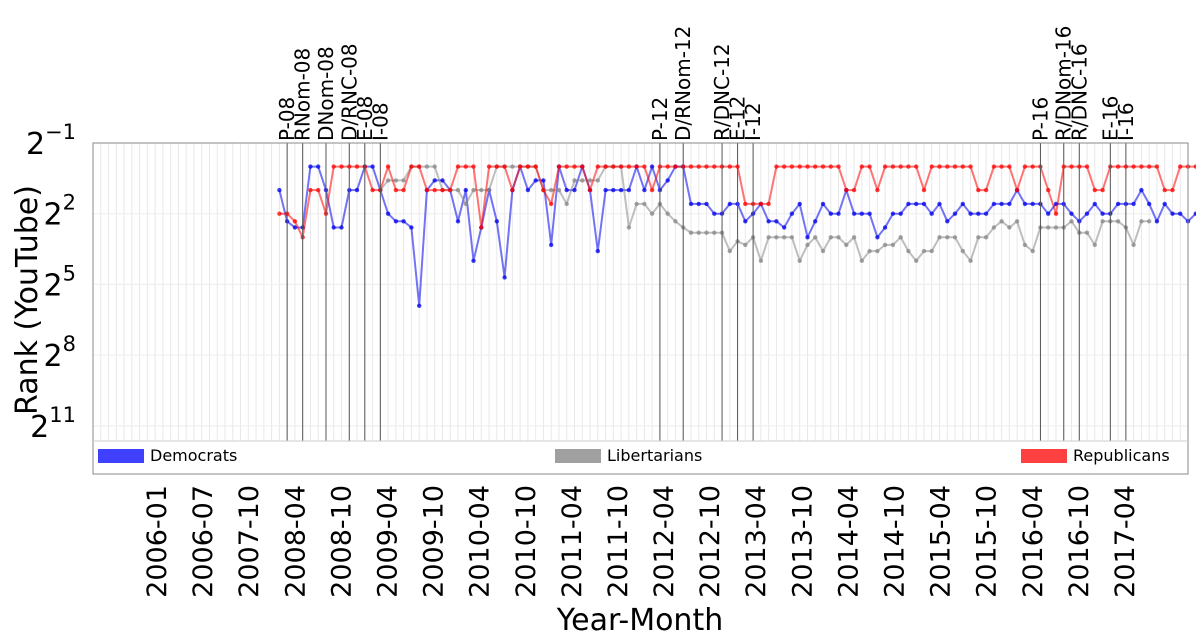  I want to click on x-tick-label: 2006-07, so click(203, 541).